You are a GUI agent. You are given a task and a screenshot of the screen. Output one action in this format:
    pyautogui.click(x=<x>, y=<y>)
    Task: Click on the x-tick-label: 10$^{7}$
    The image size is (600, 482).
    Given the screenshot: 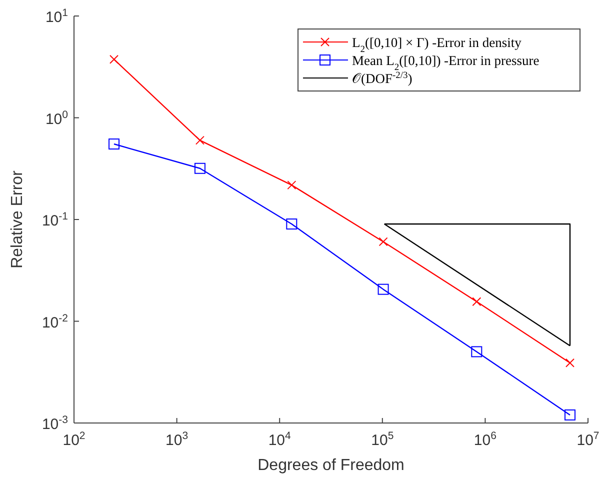 What is the action you would take?
    pyautogui.click(x=588, y=439)
    